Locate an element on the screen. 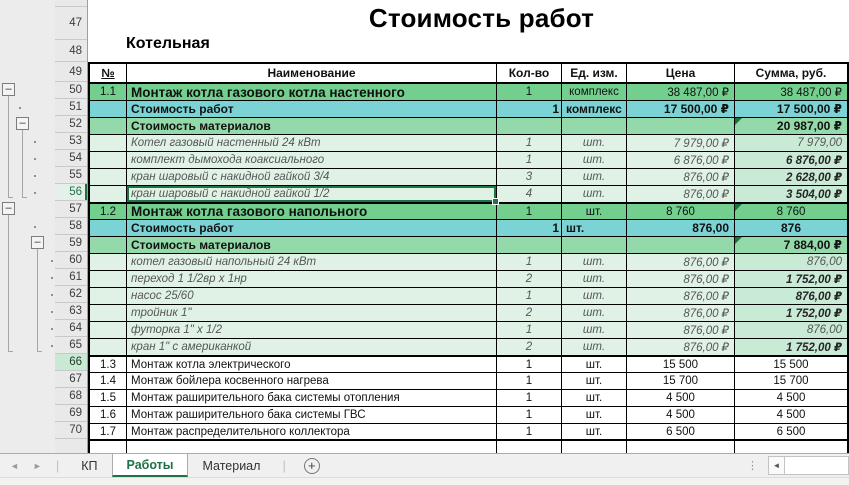 The height and width of the screenshot is (485, 849). new-sheet-icon: + is located at coordinates (311, 465).